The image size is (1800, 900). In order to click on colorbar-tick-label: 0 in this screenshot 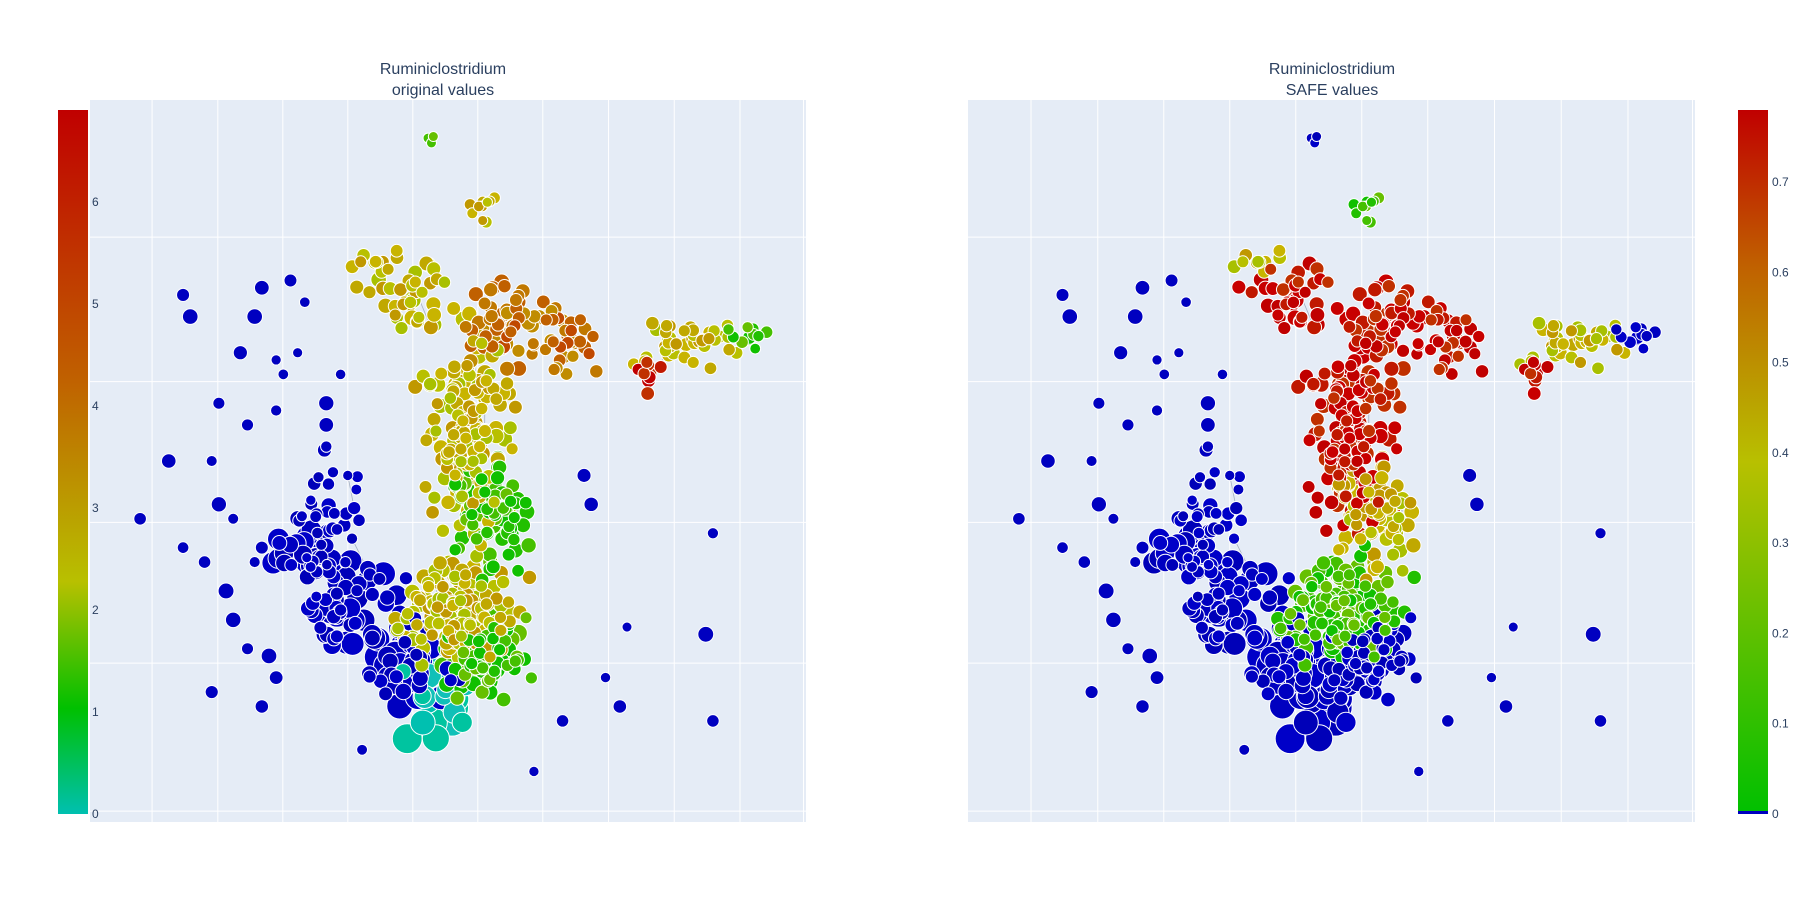, I will do `click(95, 814)`.